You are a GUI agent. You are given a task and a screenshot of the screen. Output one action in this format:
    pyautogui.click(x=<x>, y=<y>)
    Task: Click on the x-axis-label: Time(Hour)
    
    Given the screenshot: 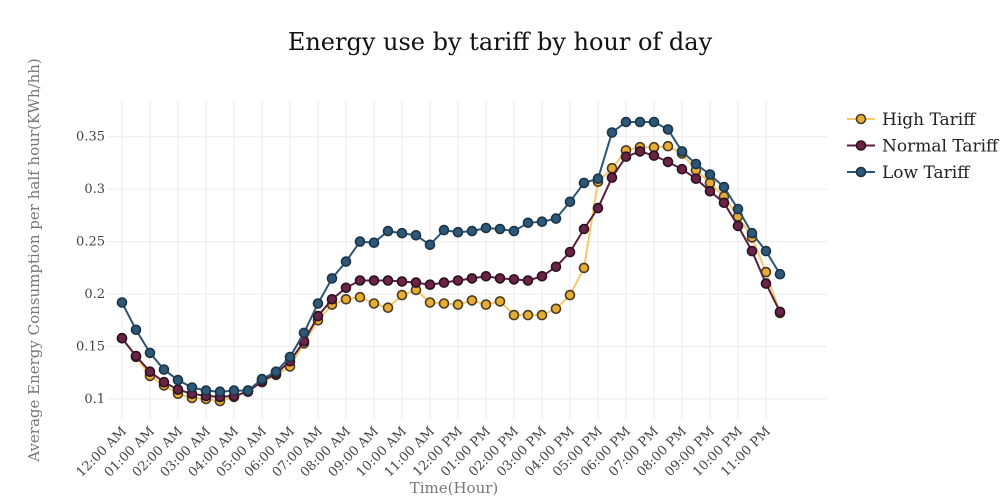 What is the action you would take?
    pyautogui.click(x=454, y=488)
    